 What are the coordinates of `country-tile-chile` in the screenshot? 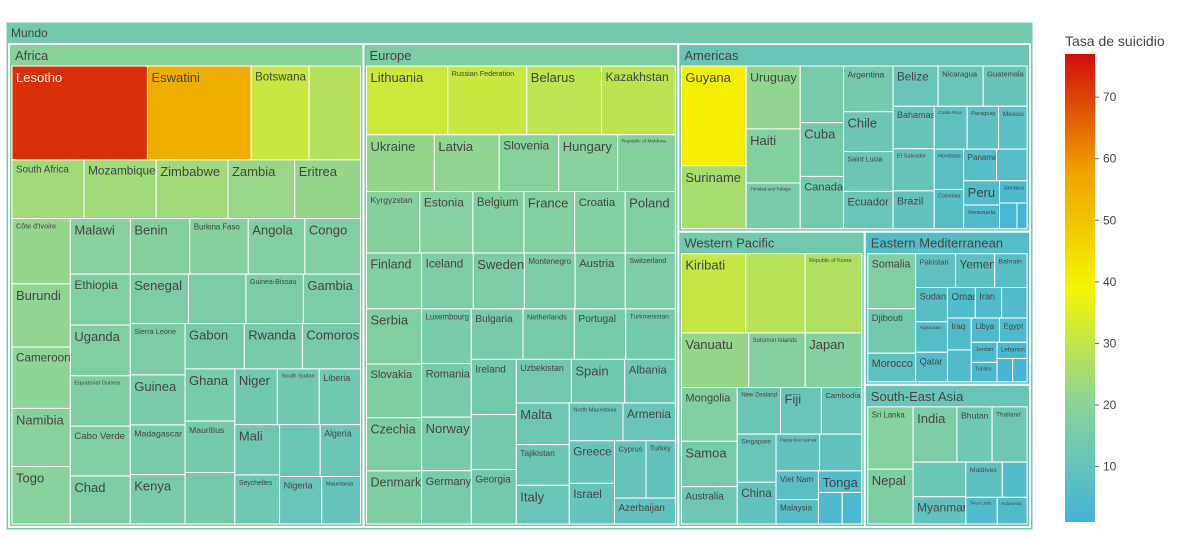 It's located at (868, 132).